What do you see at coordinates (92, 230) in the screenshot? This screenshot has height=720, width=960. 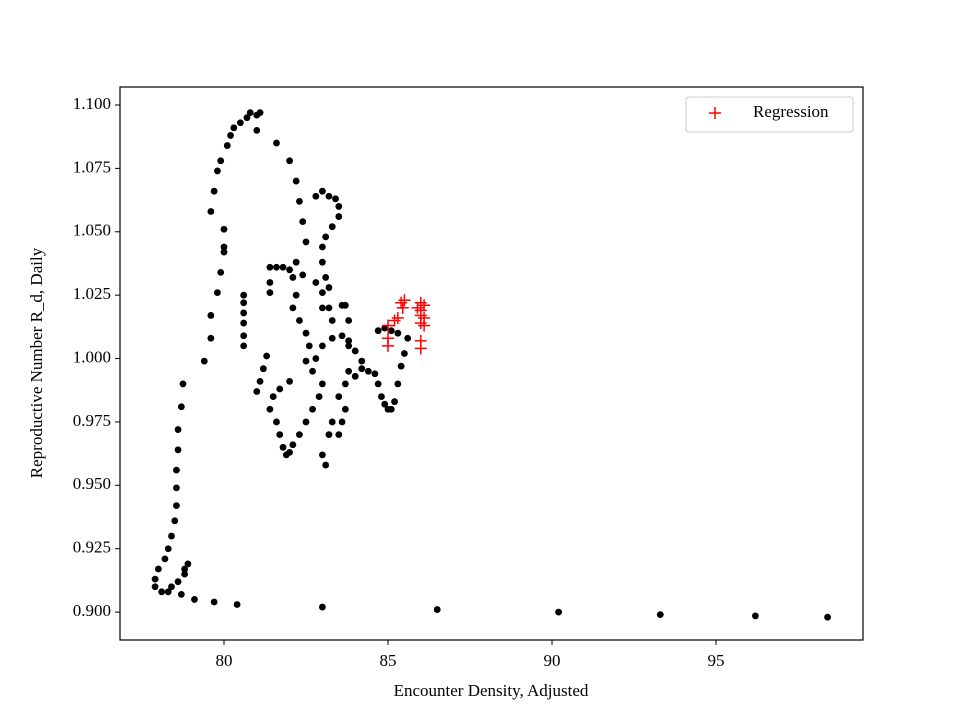 I see `y-tick-label: 1.050` at bounding box center [92, 230].